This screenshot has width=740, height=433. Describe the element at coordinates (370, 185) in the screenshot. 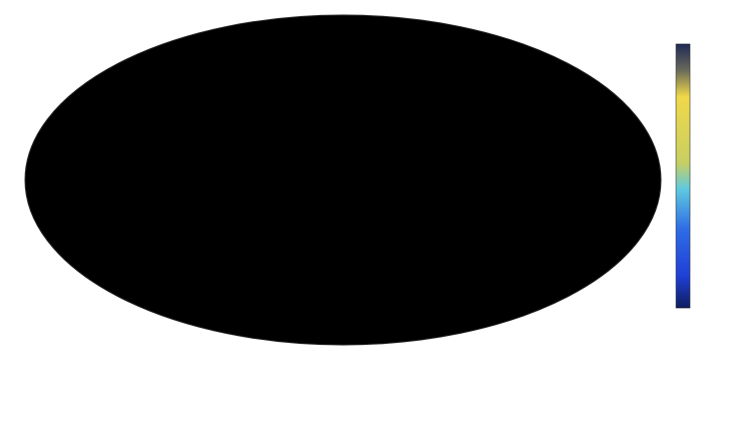

I see `land-africa` at that location.